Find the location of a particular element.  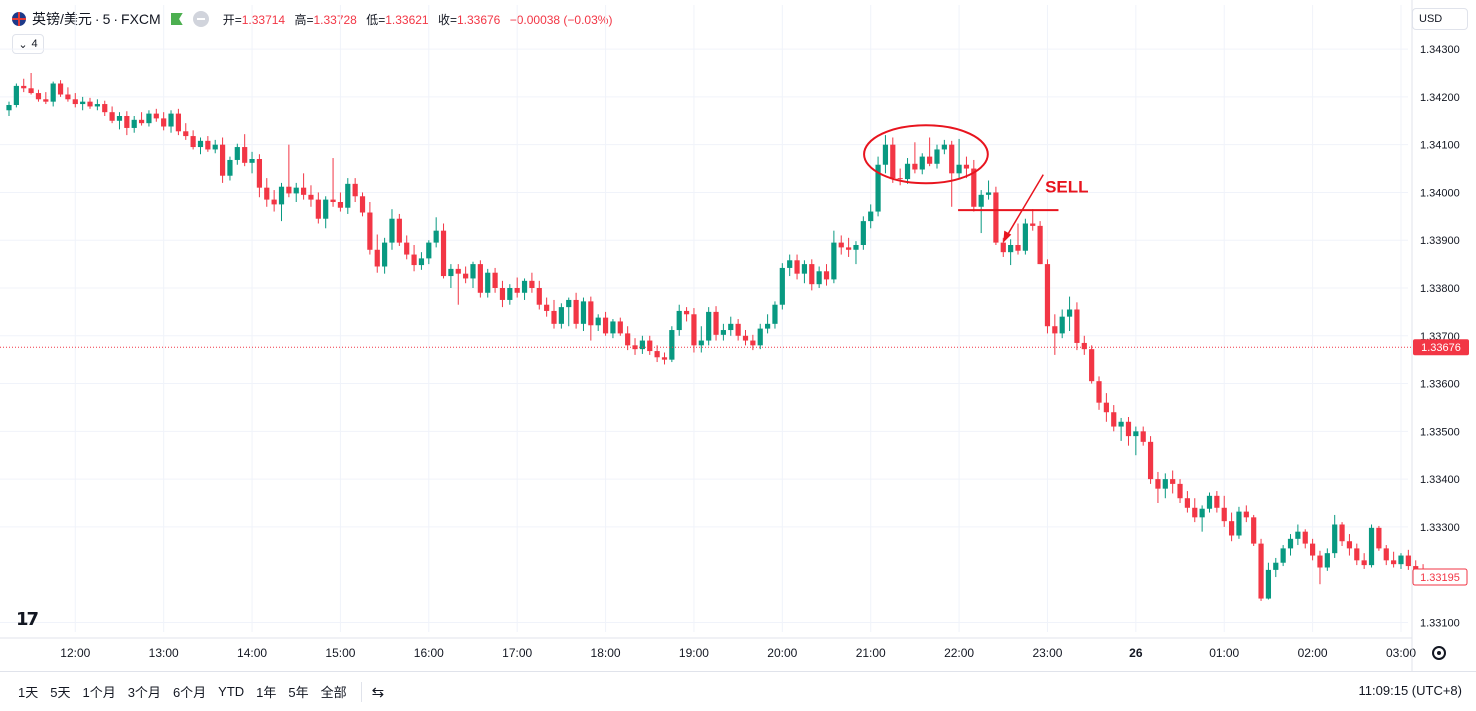

clock-label: 11:09:15 (UTC+8) is located at coordinates (1410, 690).